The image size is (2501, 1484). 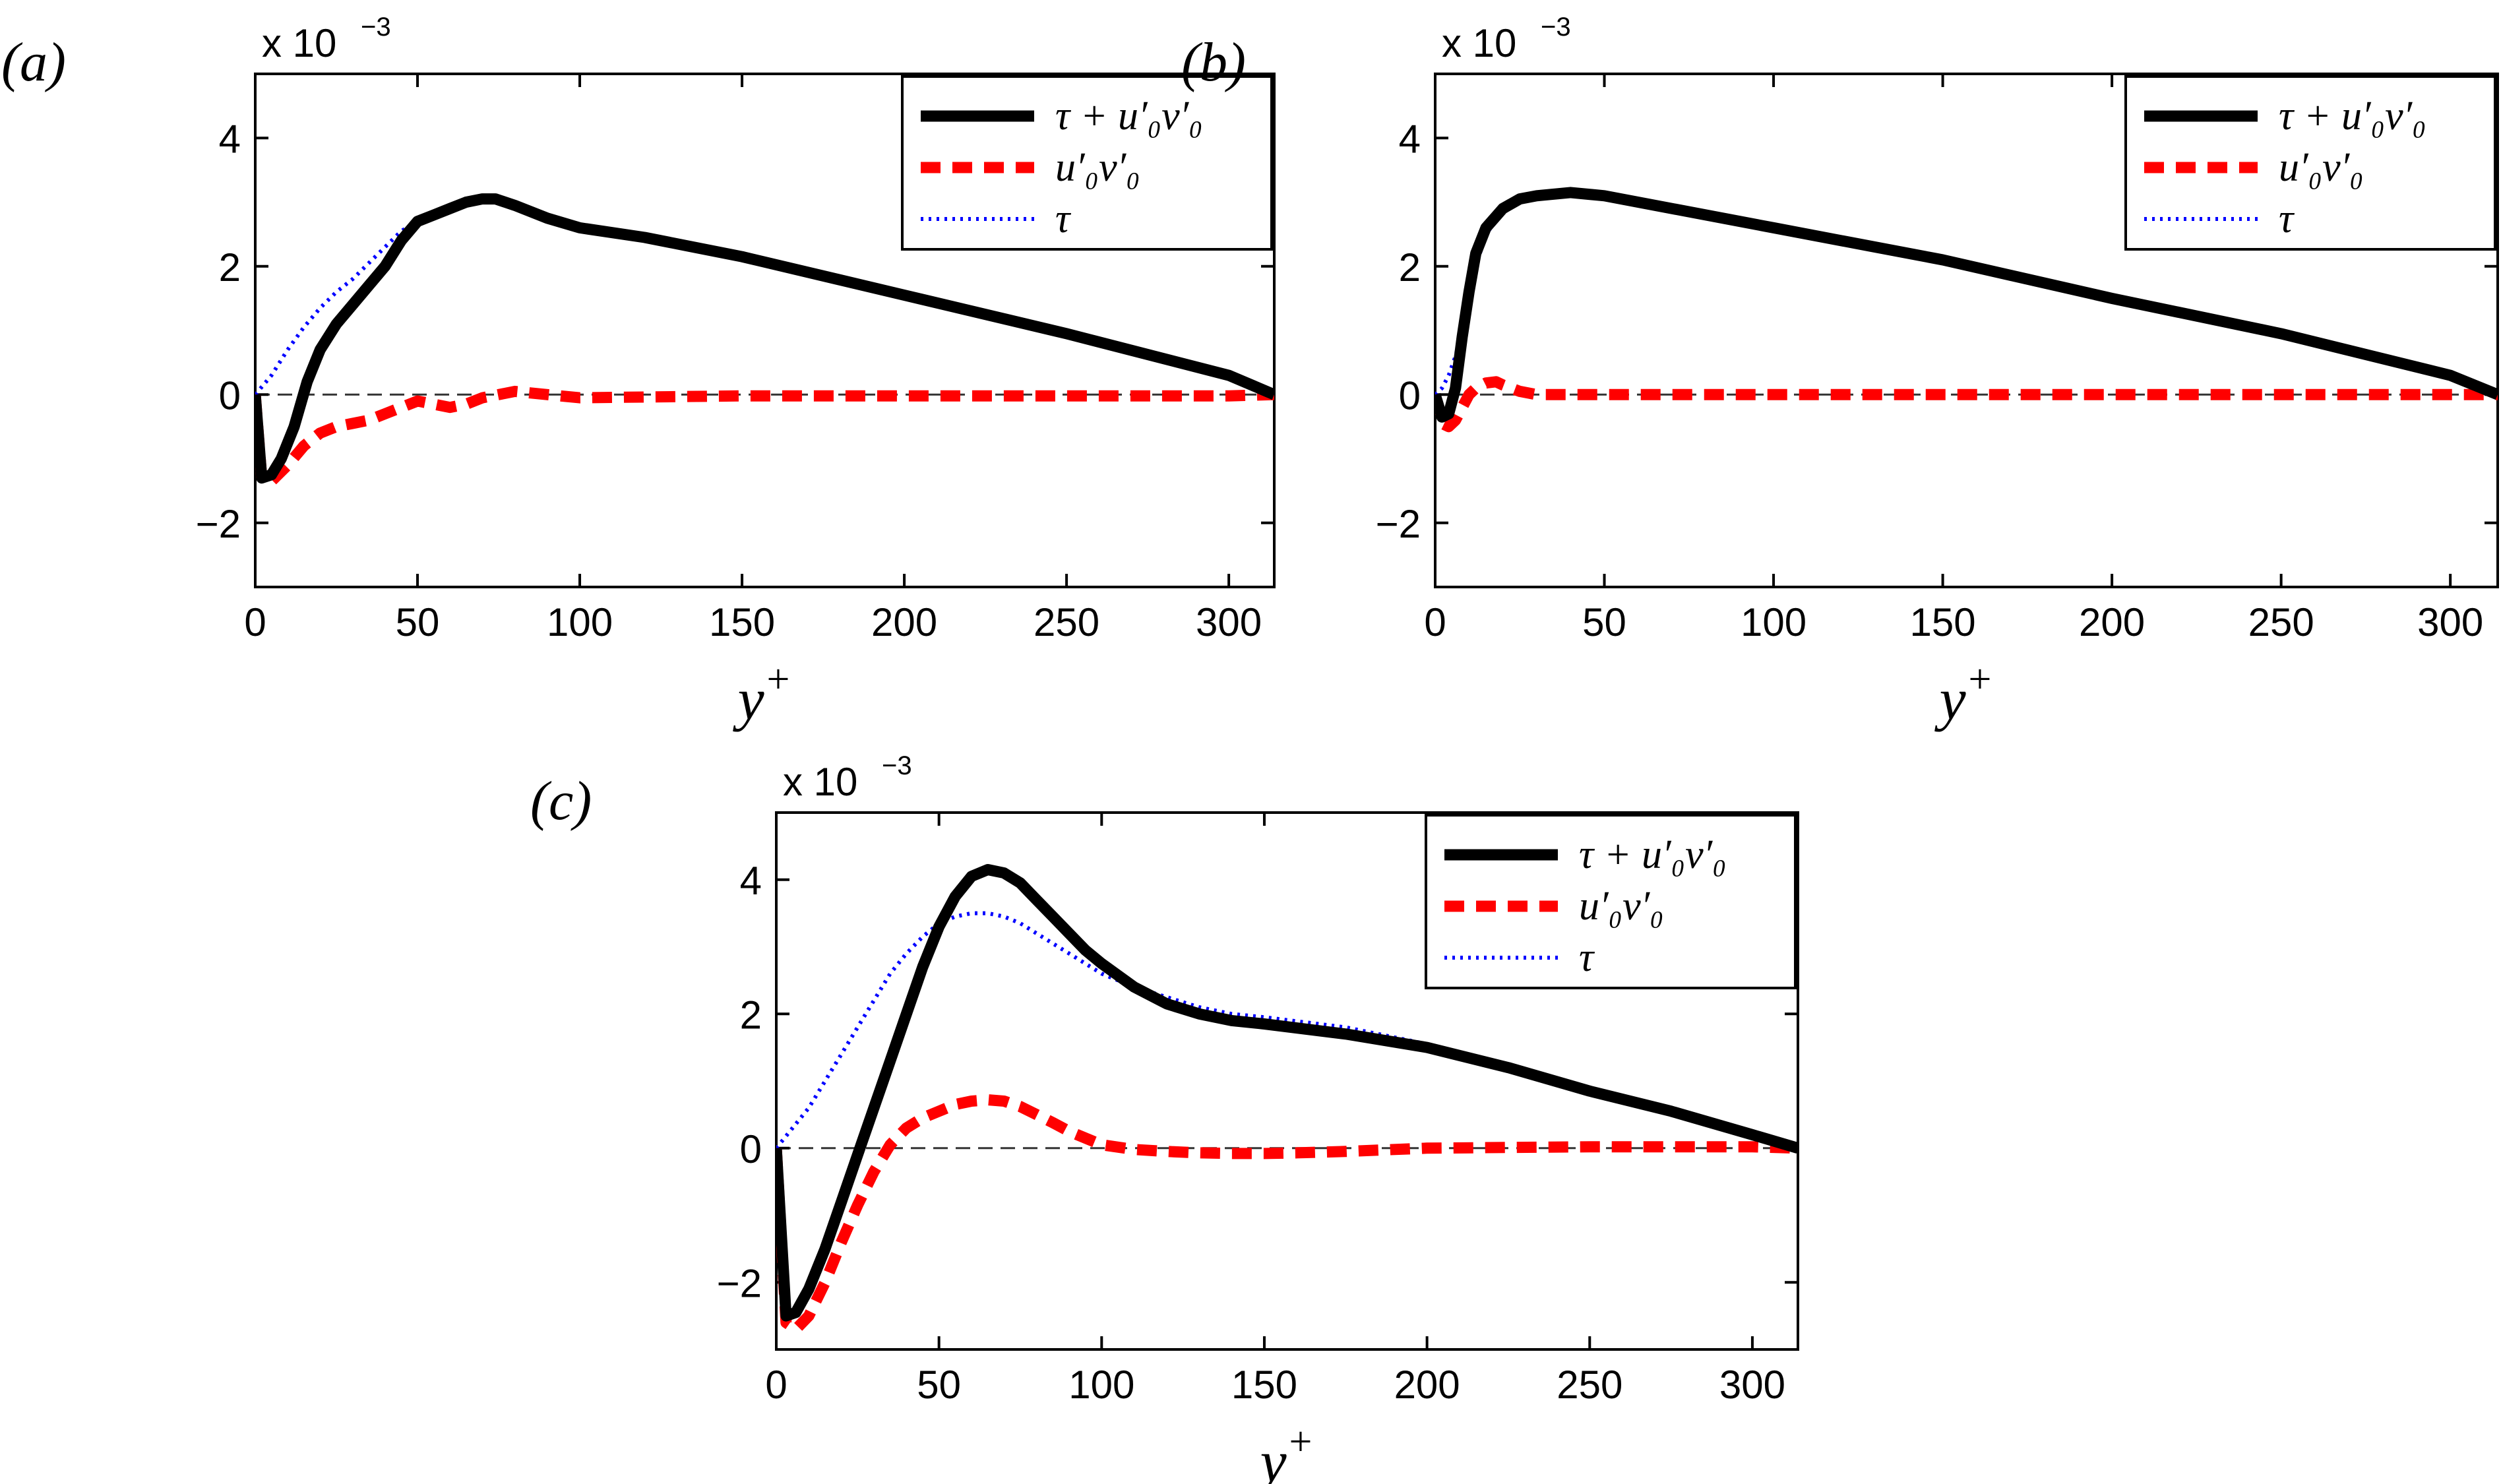 What do you see at coordinates (33, 63) in the screenshot?
I see `panel-label: (a)` at bounding box center [33, 63].